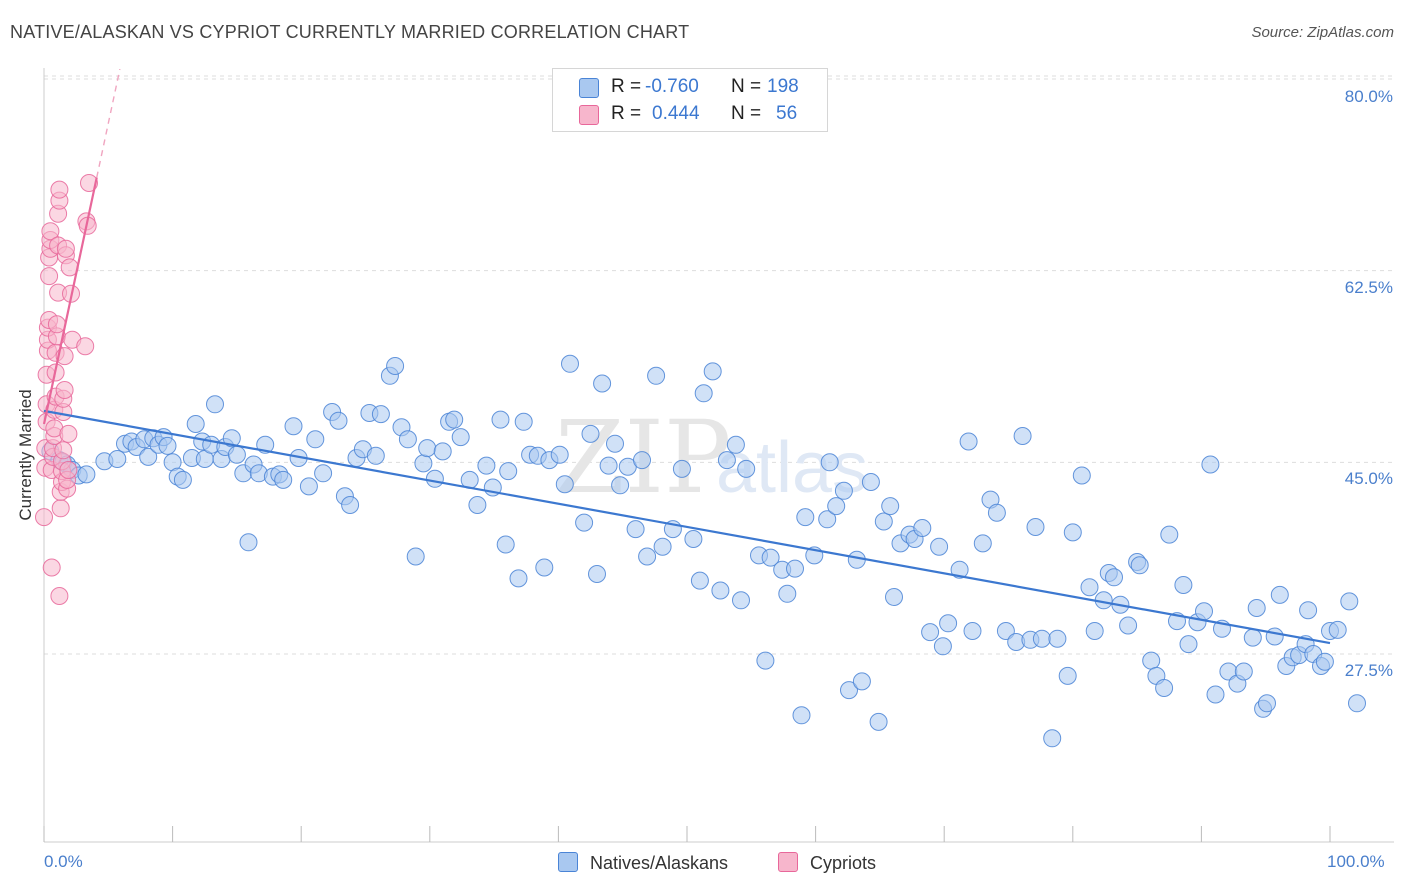 The image size is (1406, 892). Describe the element at coordinates (568, 862) in the screenshot. I see `bottom-swatch-blue` at that location.